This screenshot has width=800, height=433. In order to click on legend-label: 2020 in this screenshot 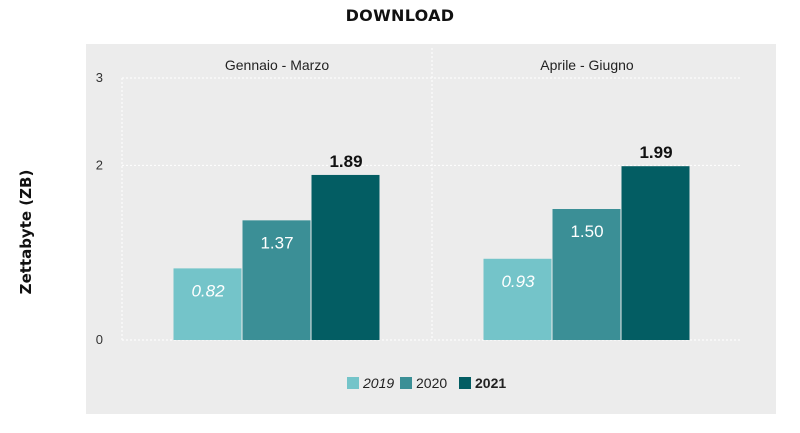, I will do `click(431, 383)`.